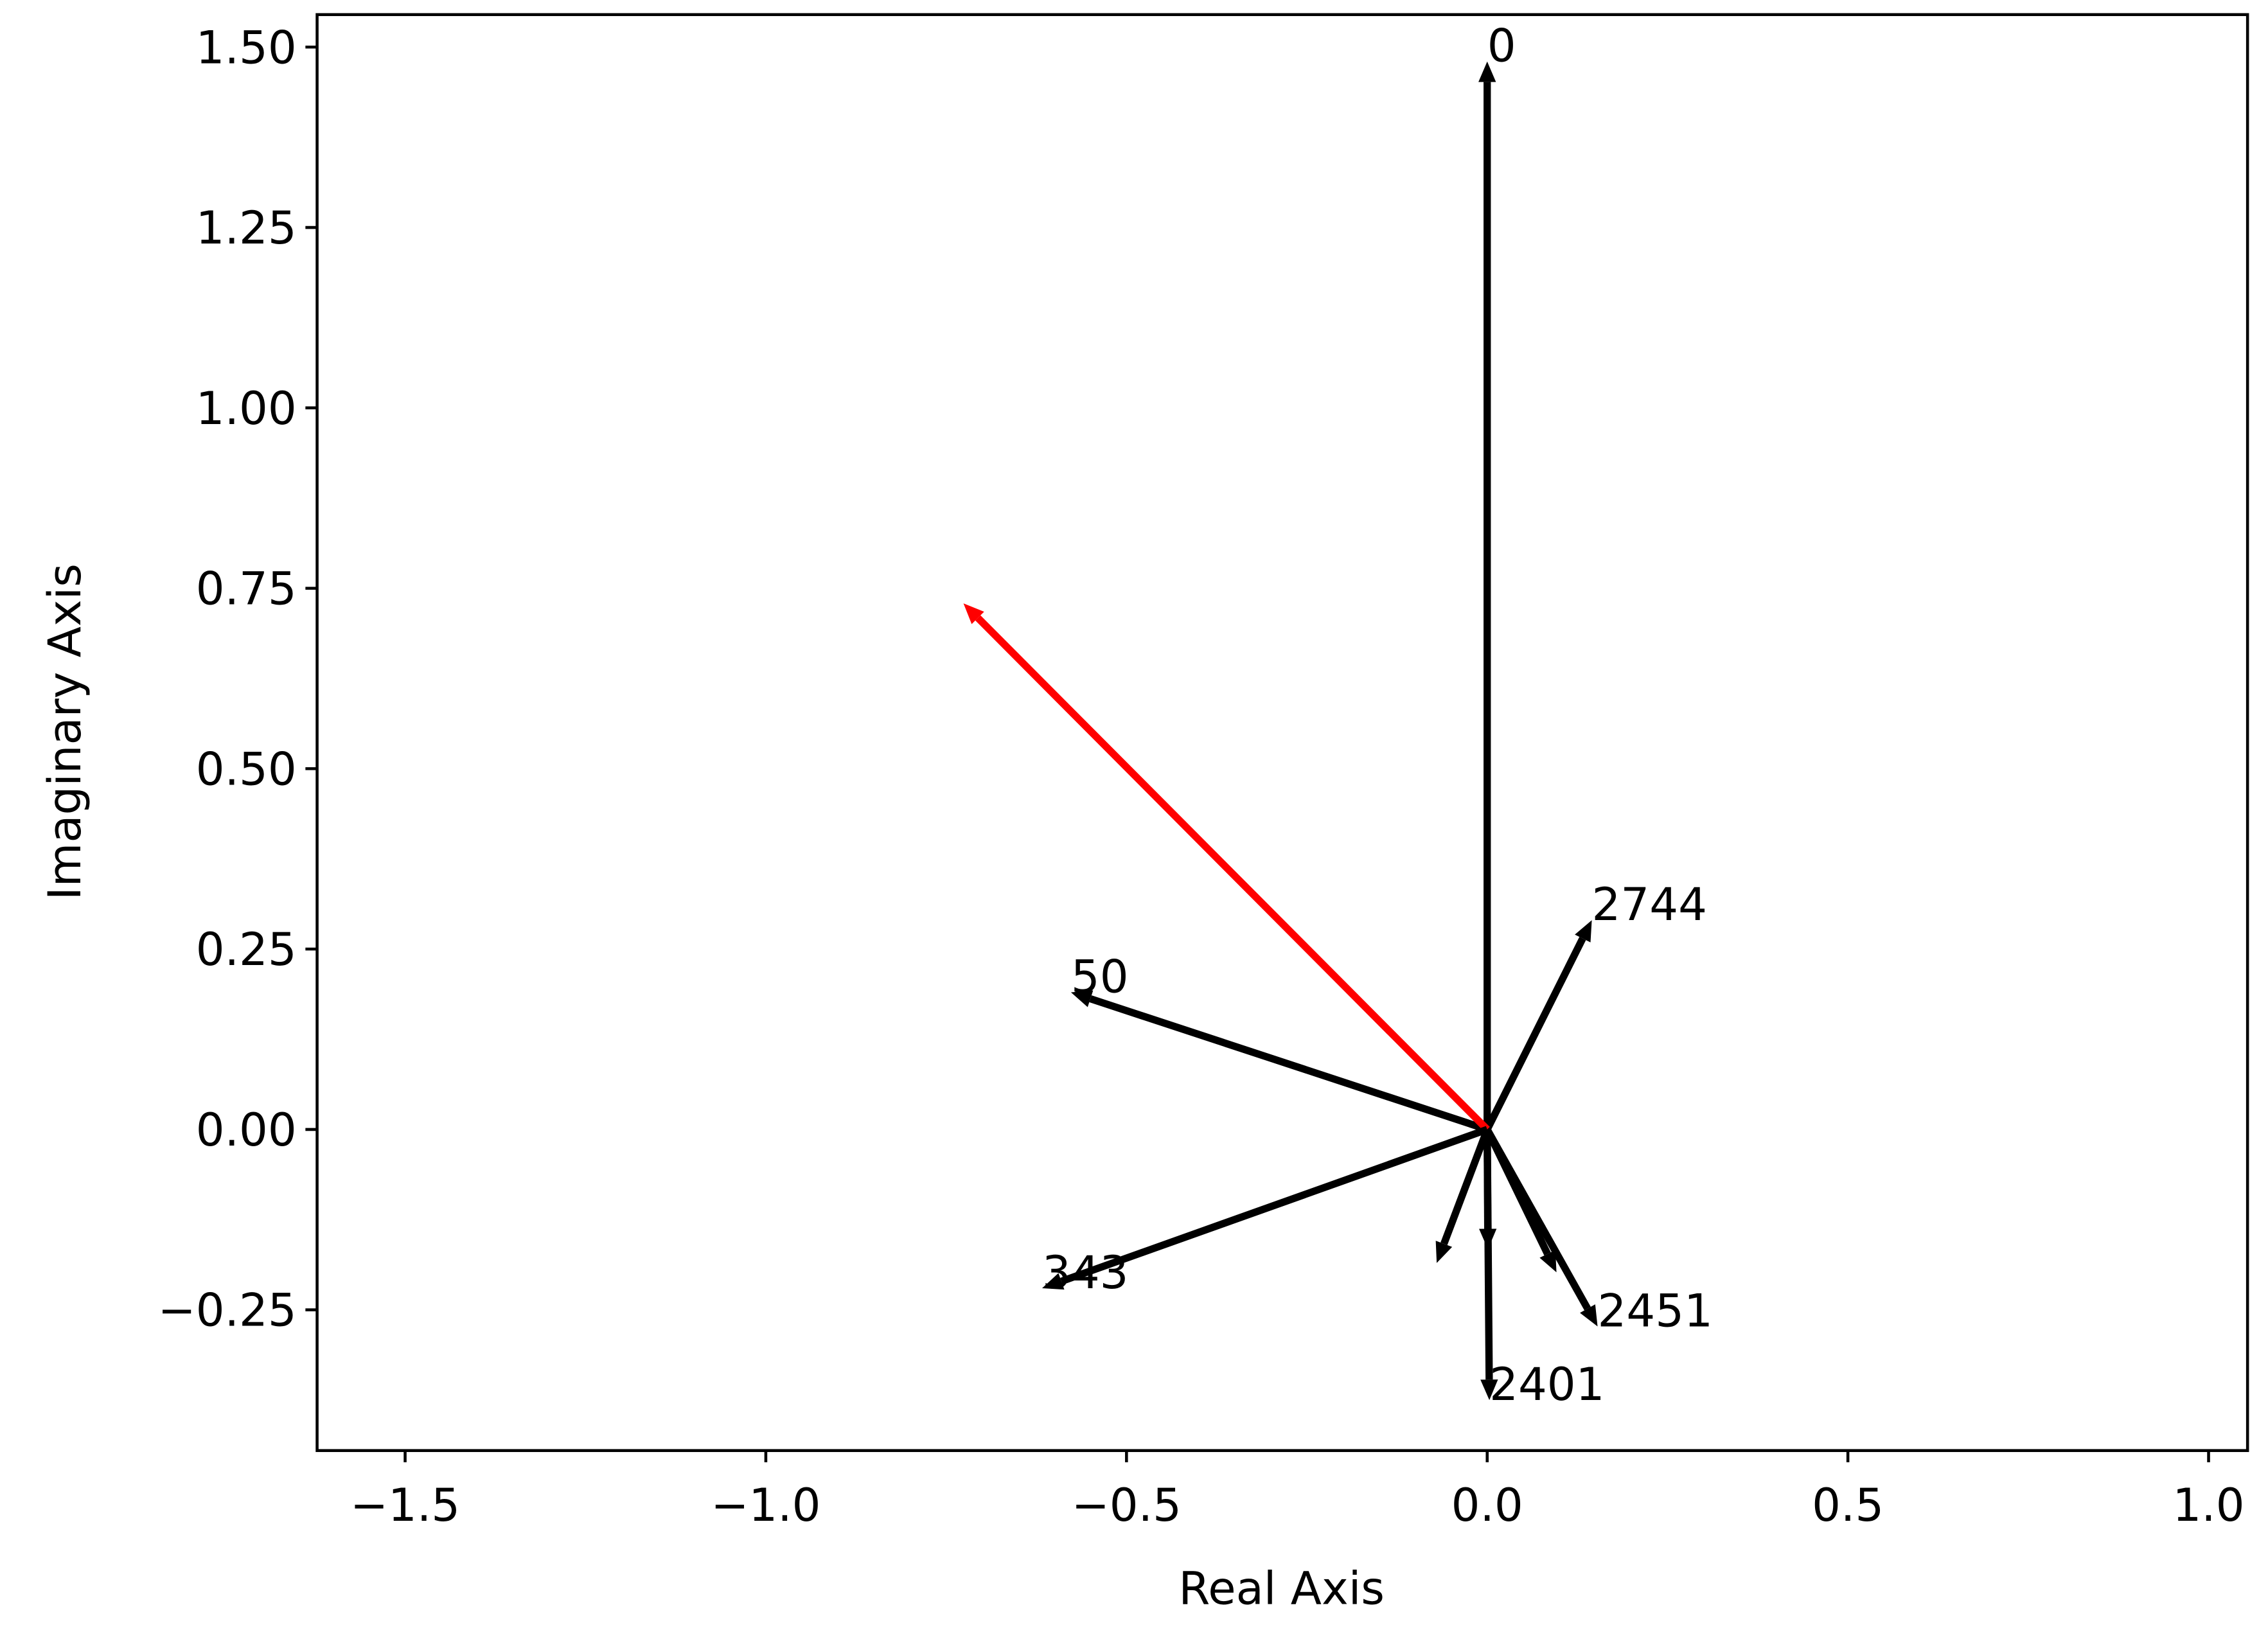  What do you see at coordinates (1655, 1311) in the screenshot?
I see `vector-label: 2451` at bounding box center [1655, 1311].